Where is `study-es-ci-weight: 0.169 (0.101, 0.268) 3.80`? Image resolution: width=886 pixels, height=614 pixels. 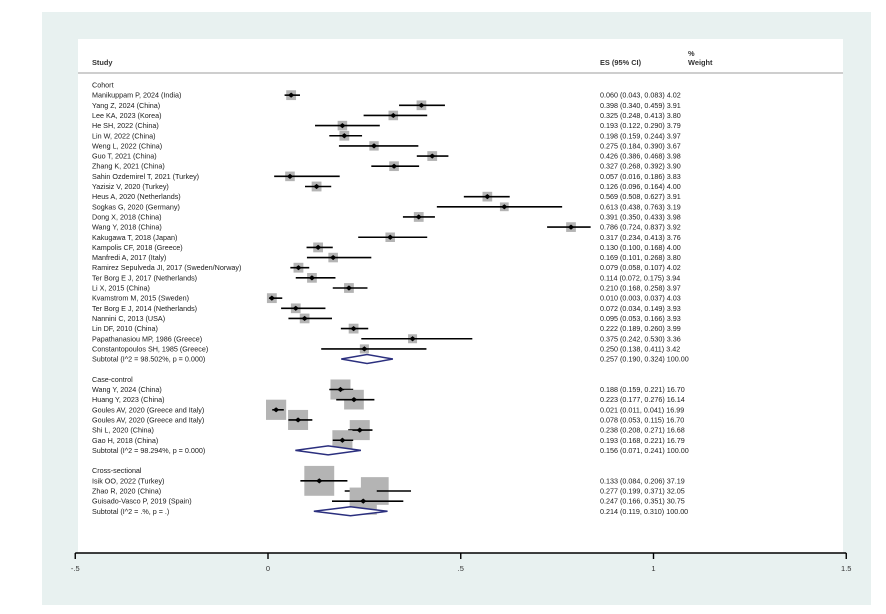
study-es-ci-weight: 0.169 (0.101, 0.268) 3.80 is located at coordinates (640, 257).